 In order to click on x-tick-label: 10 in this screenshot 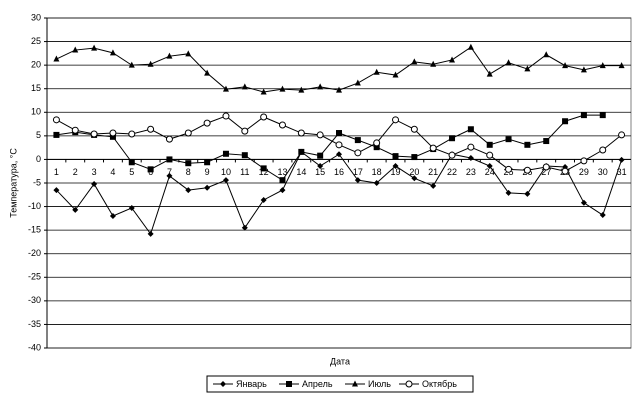, I will do `click(226, 172)`.